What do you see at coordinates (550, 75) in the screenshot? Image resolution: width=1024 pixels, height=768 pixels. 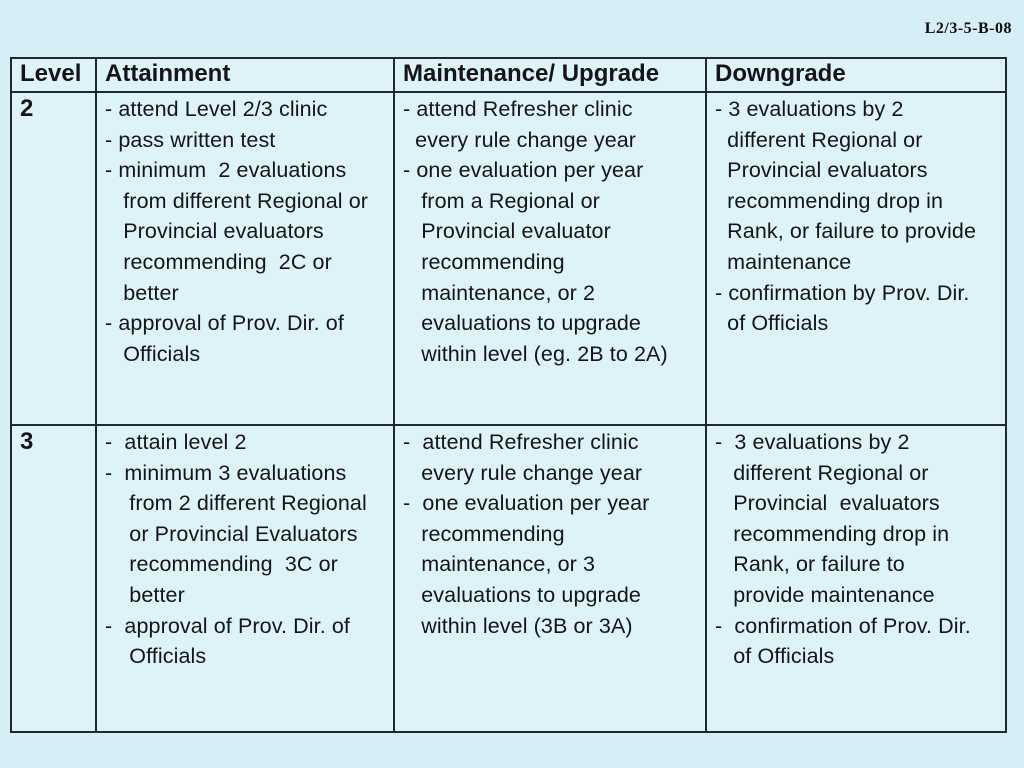 I see `header-maintenance-upgrade: Maintenance/ Upgrade` at bounding box center [550, 75].